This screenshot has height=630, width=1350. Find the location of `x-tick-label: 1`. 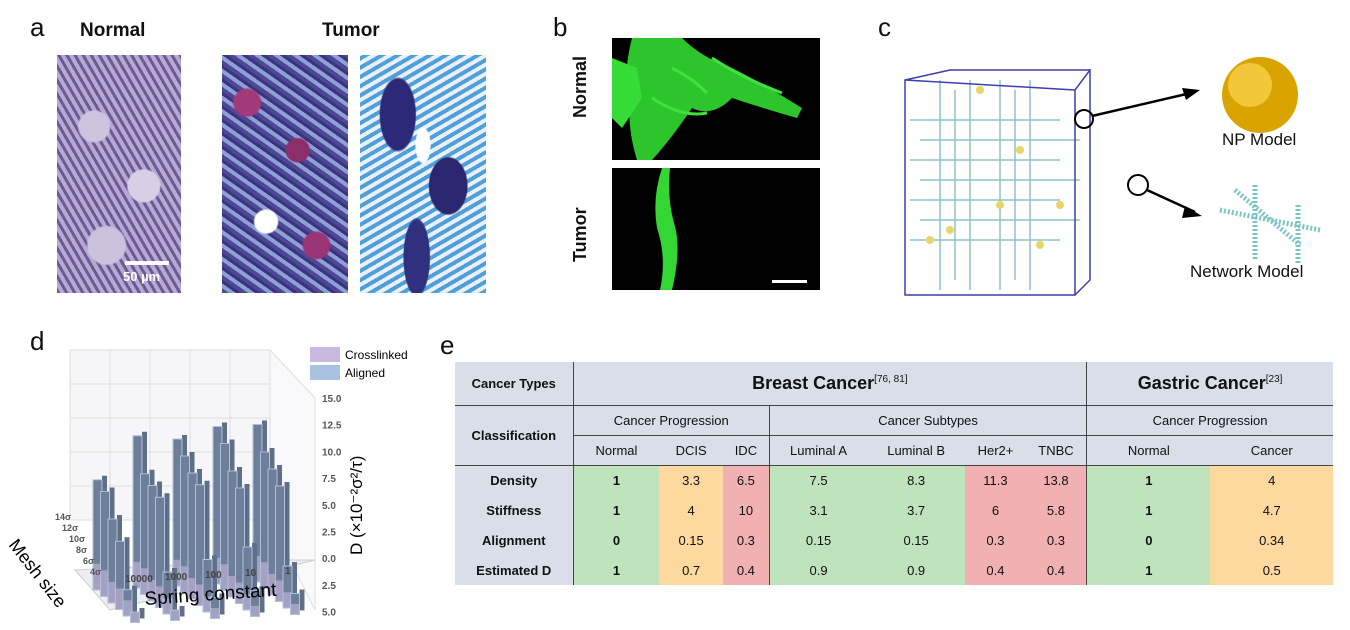

x-tick-label: 1 is located at coordinates (288, 571).